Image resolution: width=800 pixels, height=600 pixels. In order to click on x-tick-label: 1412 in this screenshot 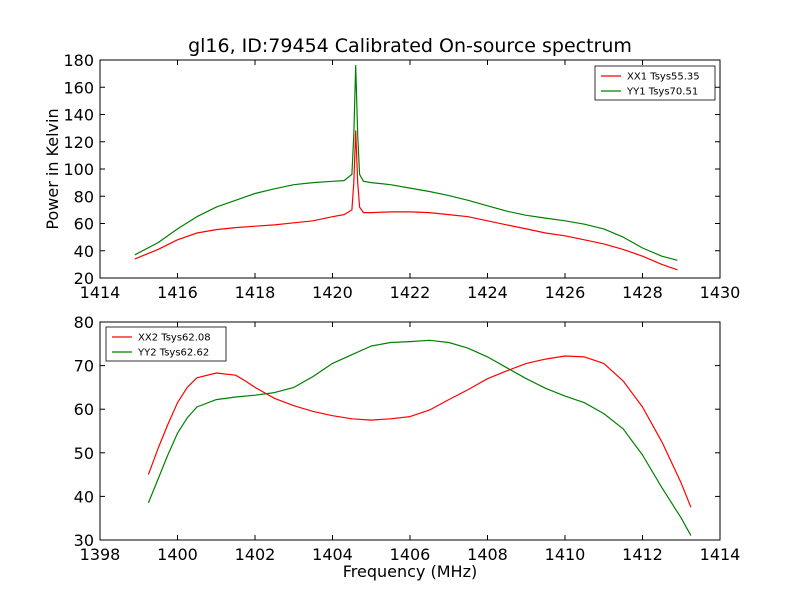, I will do `click(642, 554)`.